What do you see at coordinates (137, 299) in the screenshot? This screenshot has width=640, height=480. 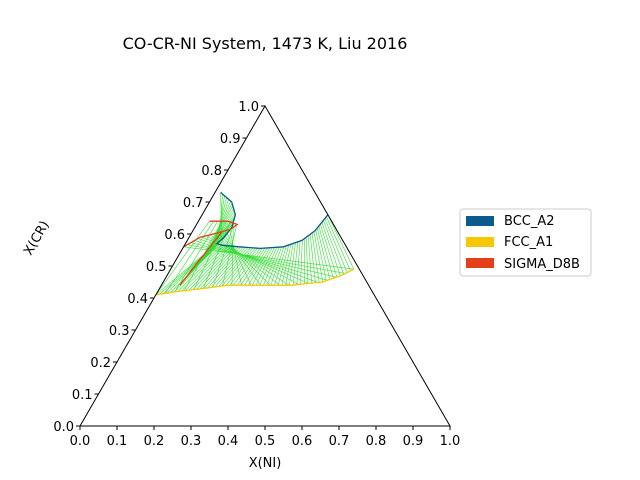 I see `y-tick-label: 0.4` at bounding box center [137, 299].